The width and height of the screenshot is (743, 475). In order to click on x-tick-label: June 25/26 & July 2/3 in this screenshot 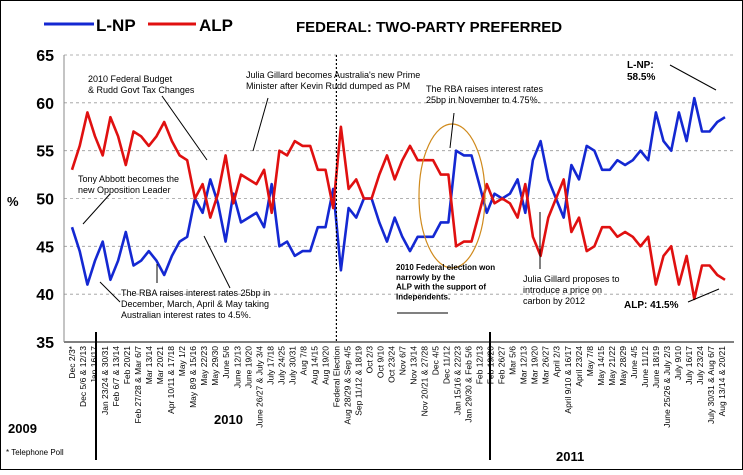, I will do `click(667, 387)`.